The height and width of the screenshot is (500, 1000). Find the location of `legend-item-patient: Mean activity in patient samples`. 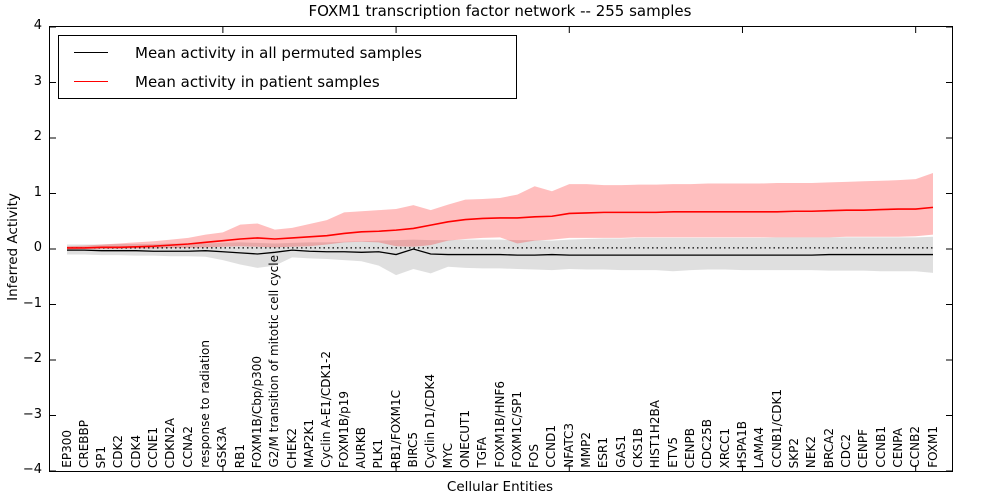

legend-item-patient: Mean activity in patient samples is located at coordinates (287, 81).